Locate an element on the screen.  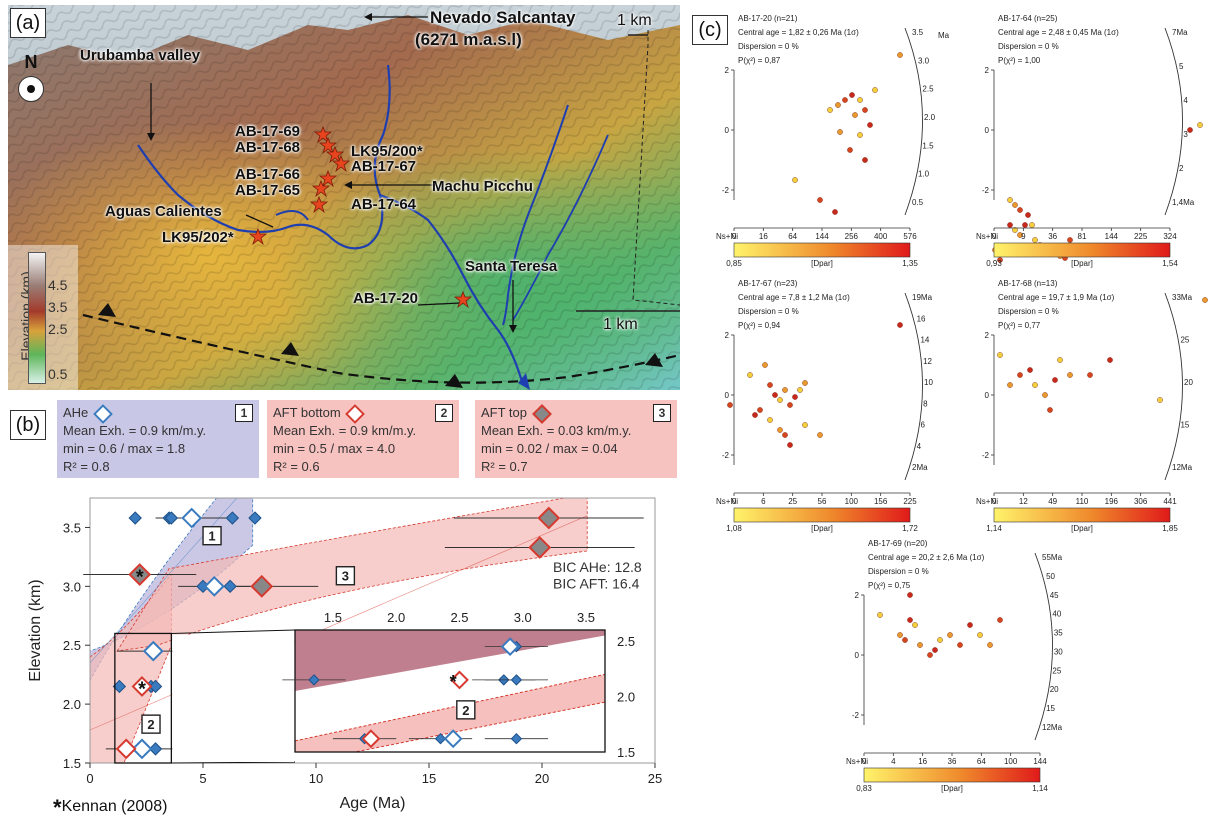
legend-ahe-line3: R² = 0.8 is located at coordinates (86, 466).